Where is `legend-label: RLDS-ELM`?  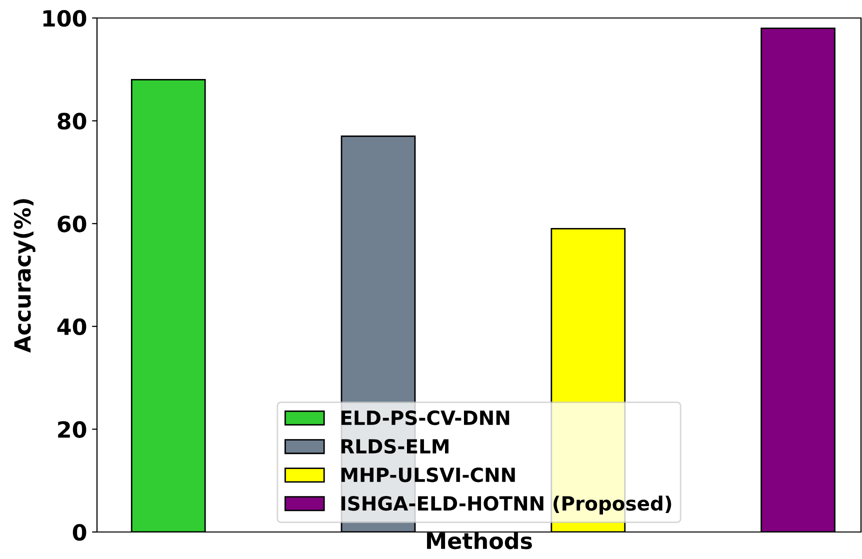 legend-label: RLDS-ELM is located at coordinates (394, 446).